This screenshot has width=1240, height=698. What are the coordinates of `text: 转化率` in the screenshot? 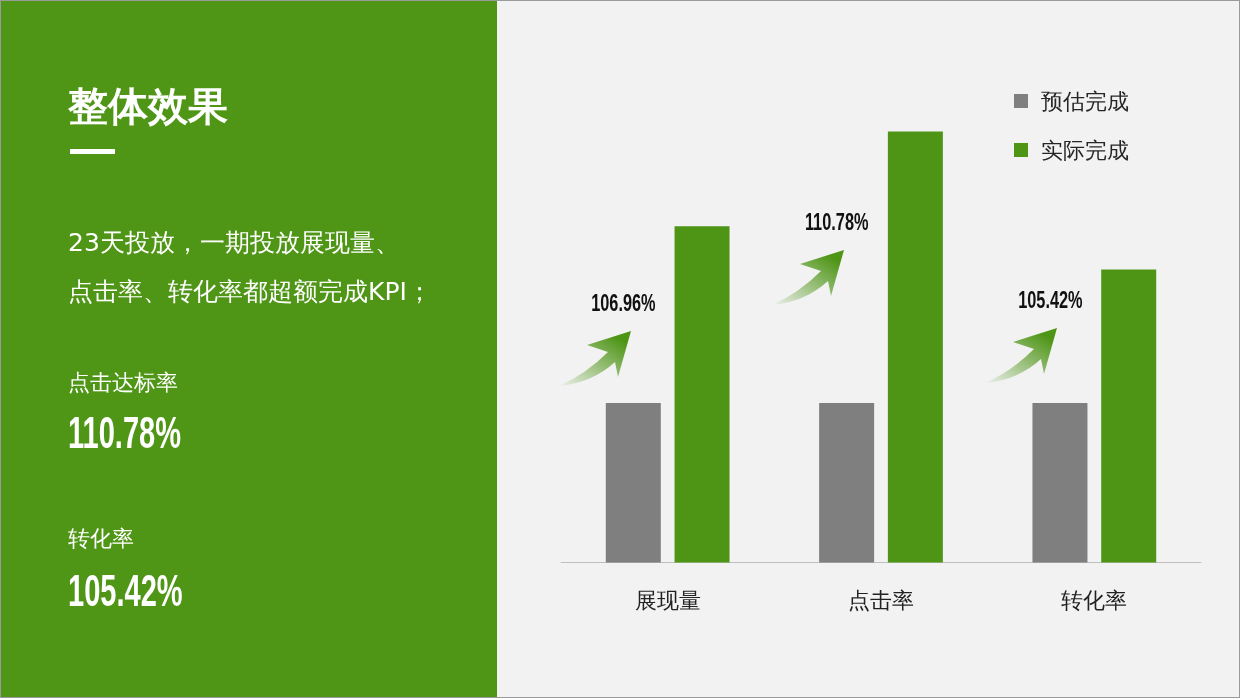 It's located at (101, 539).